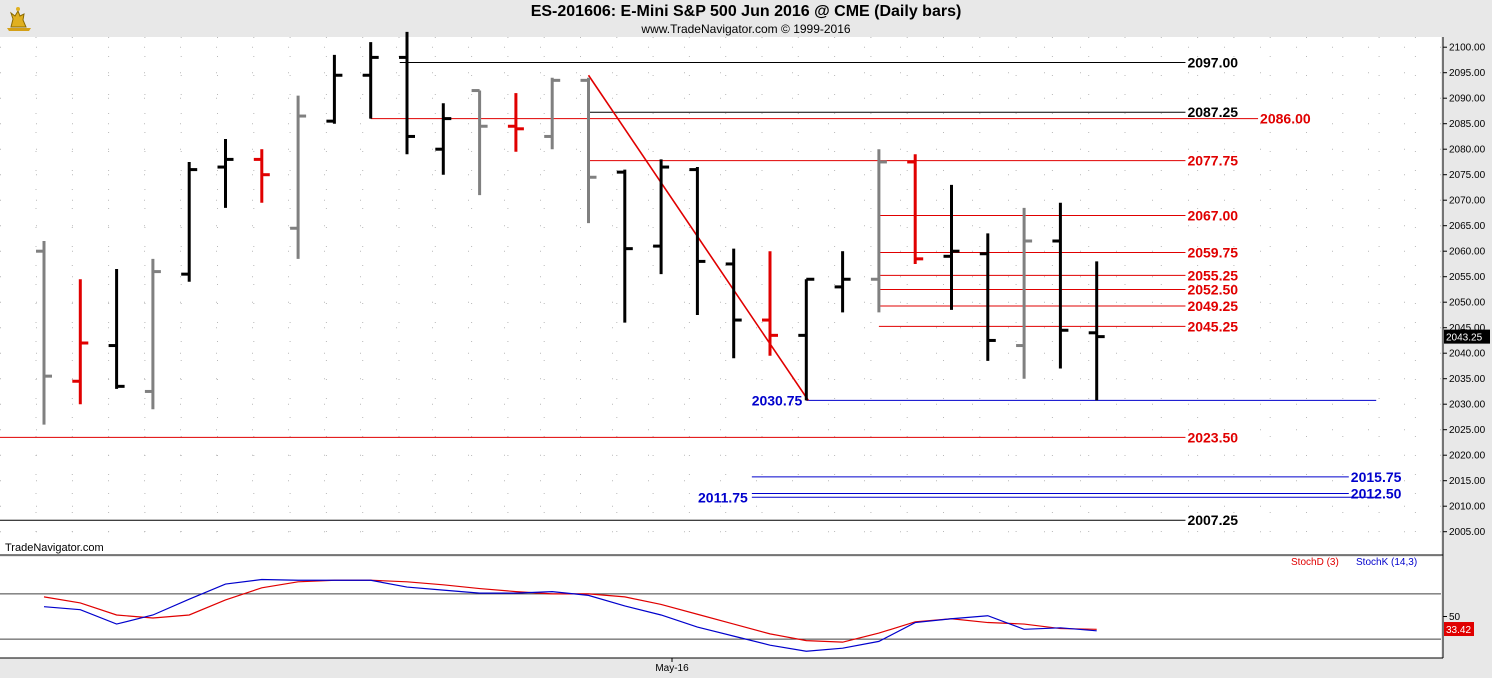 The width and height of the screenshot is (1492, 678). I want to click on stoch-legend-entry: StochK (14,3), so click(1386, 562).